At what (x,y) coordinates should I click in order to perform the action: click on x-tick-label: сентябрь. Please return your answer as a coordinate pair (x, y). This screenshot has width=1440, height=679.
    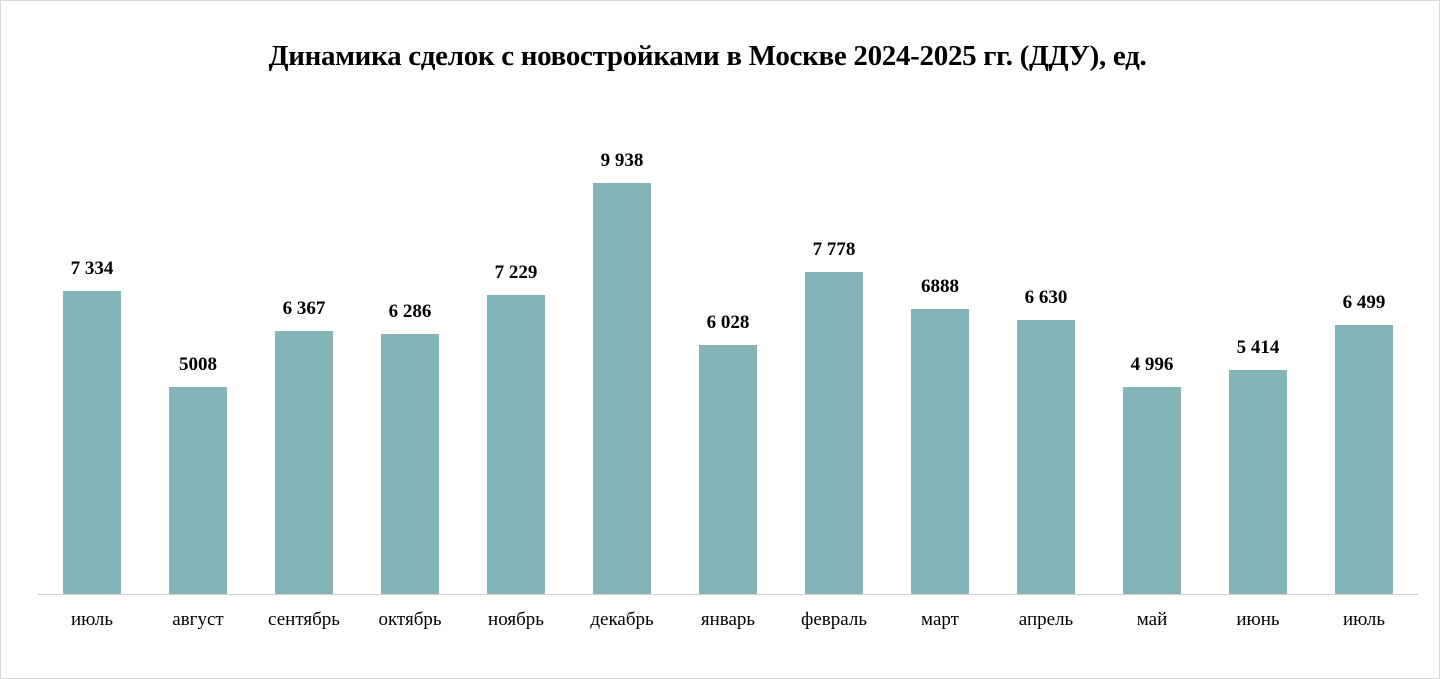
    Looking at the image, I should click on (304, 619).